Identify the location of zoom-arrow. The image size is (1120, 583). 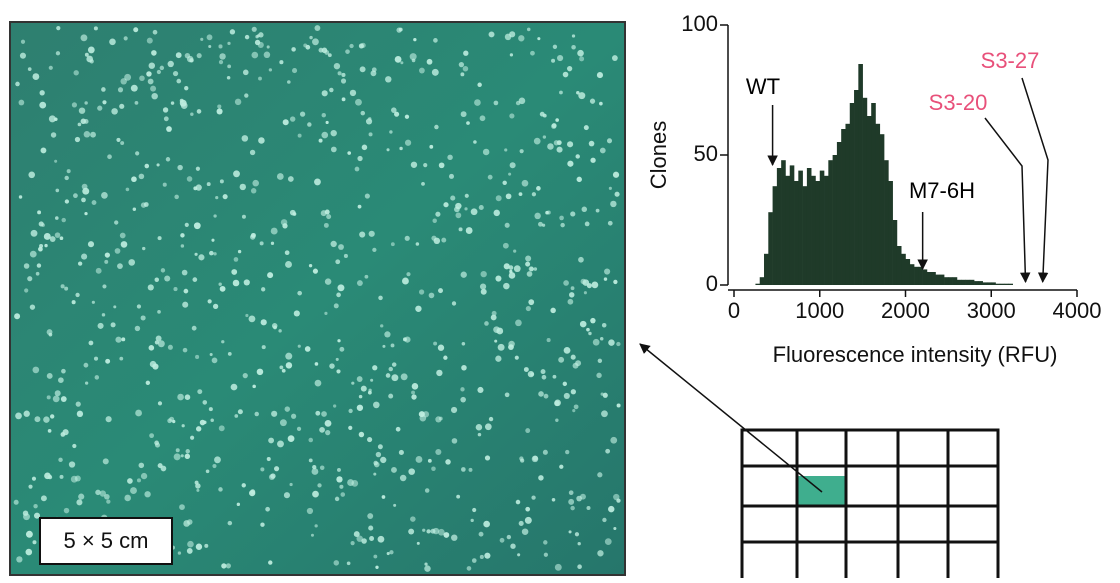
(731, 418).